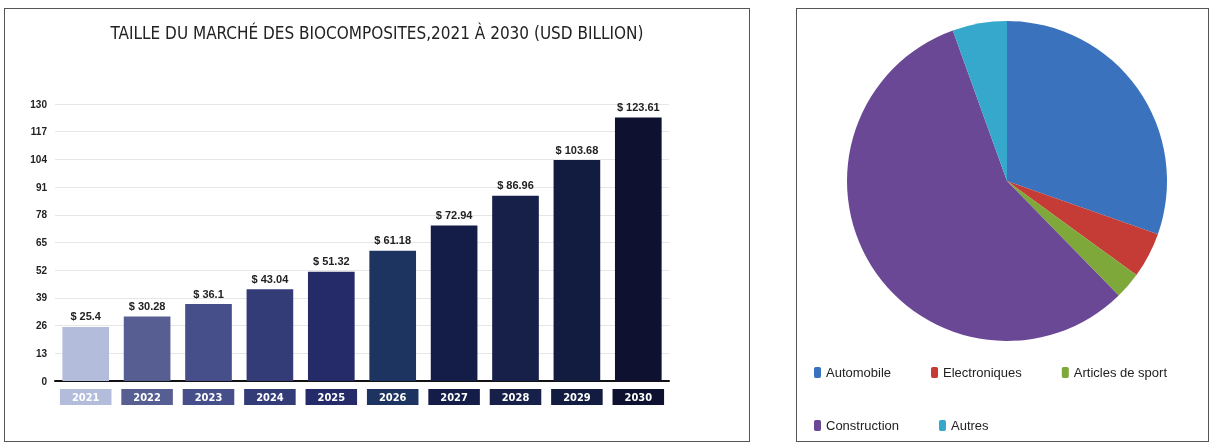 The height and width of the screenshot is (446, 1211). I want to click on data-label: $ 61.18, so click(393, 240).